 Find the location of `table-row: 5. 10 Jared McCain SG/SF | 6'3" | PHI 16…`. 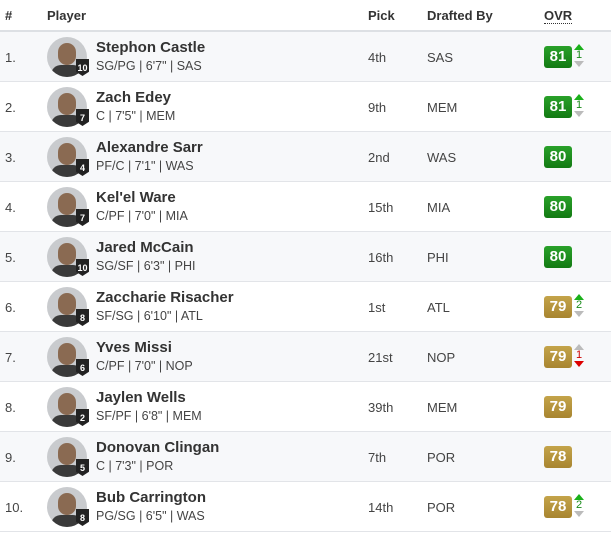

table-row: 5. 10 Jared McCain SG/SF | 6'3" | PHI 16… is located at coordinates (305, 257).